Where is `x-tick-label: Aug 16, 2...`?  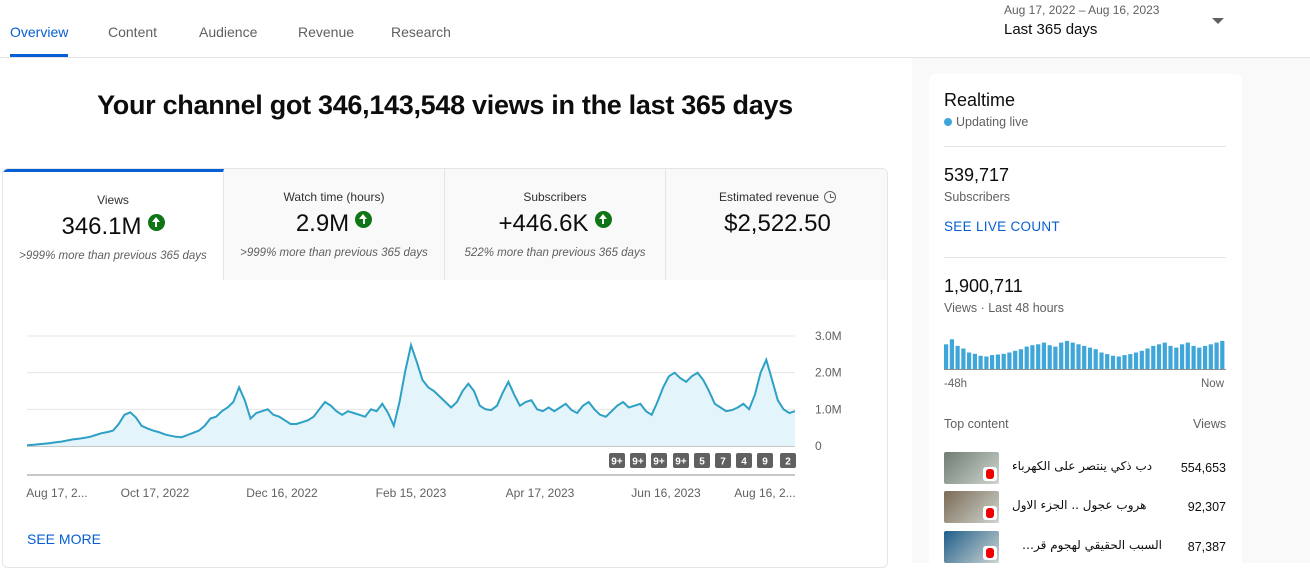 x-tick-label: Aug 16, 2... is located at coordinates (764, 493).